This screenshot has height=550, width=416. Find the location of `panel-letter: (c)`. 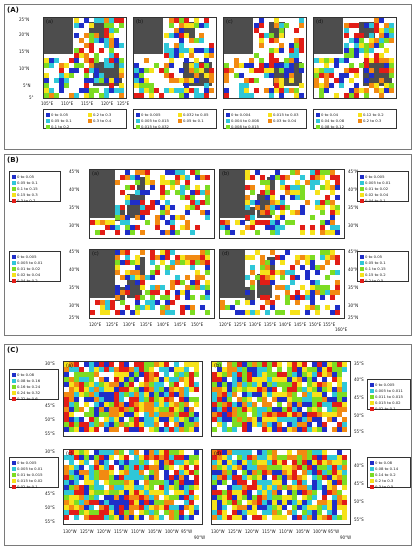

panel-letter: (c) is located at coordinates (229, 22).